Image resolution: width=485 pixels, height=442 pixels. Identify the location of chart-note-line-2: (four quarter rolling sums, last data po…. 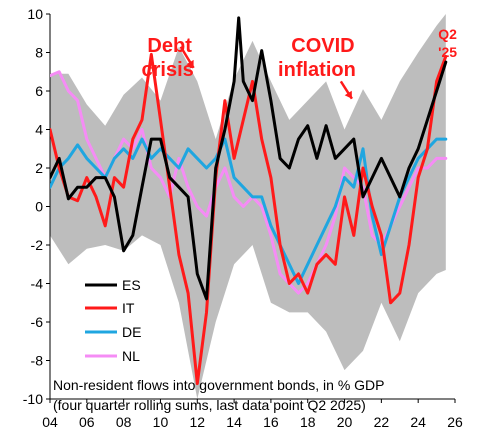
(209, 405).